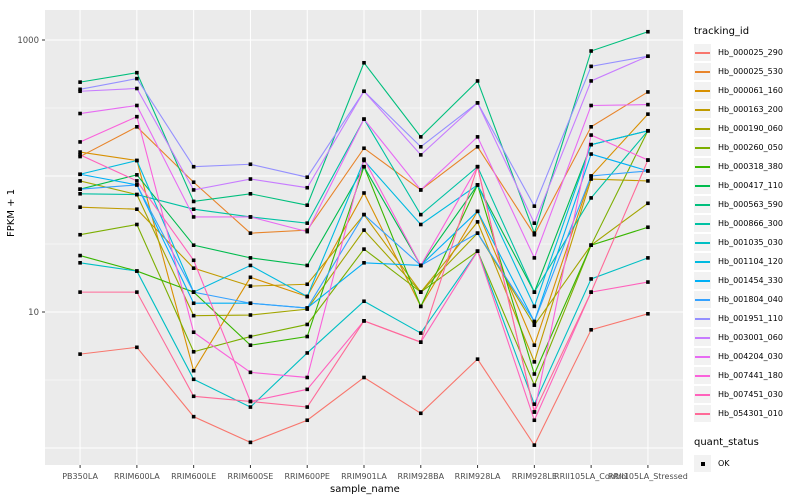 The width and height of the screenshot is (800, 500). I want to click on ok-point-icon, so click(702, 463).